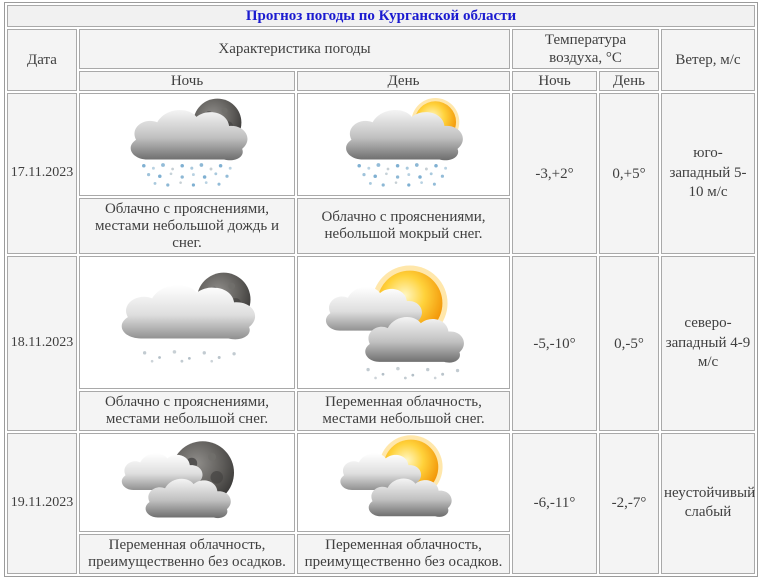 Image resolution: width=760 pixels, height=577 pixels. I want to click on date-cell: 17.11.2023, so click(42, 174).